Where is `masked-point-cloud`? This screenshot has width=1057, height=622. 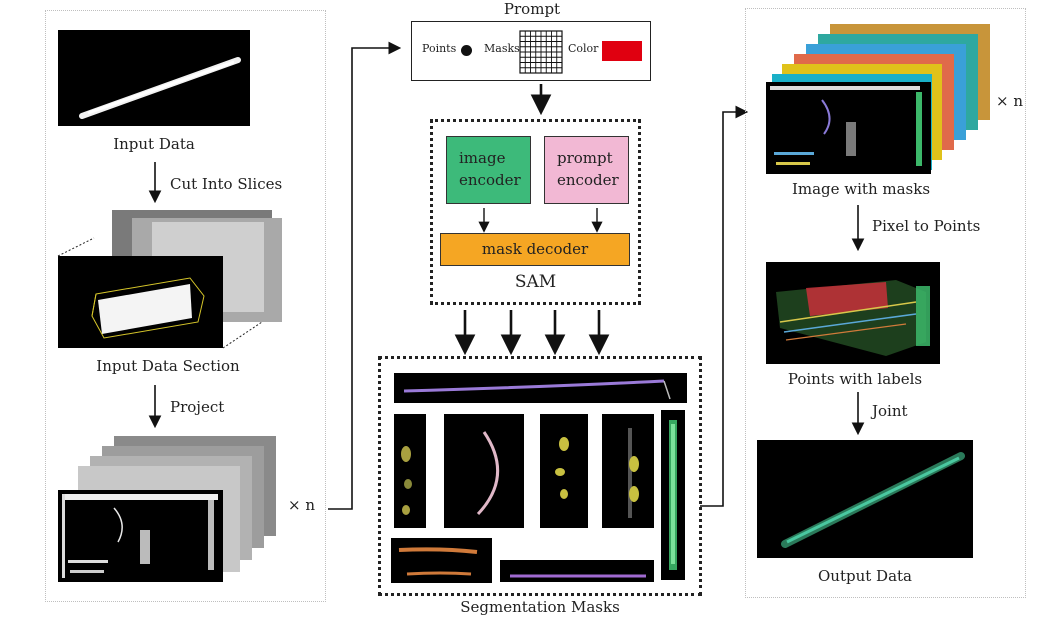
masked-point-cloud is located at coordinates (846, 126).